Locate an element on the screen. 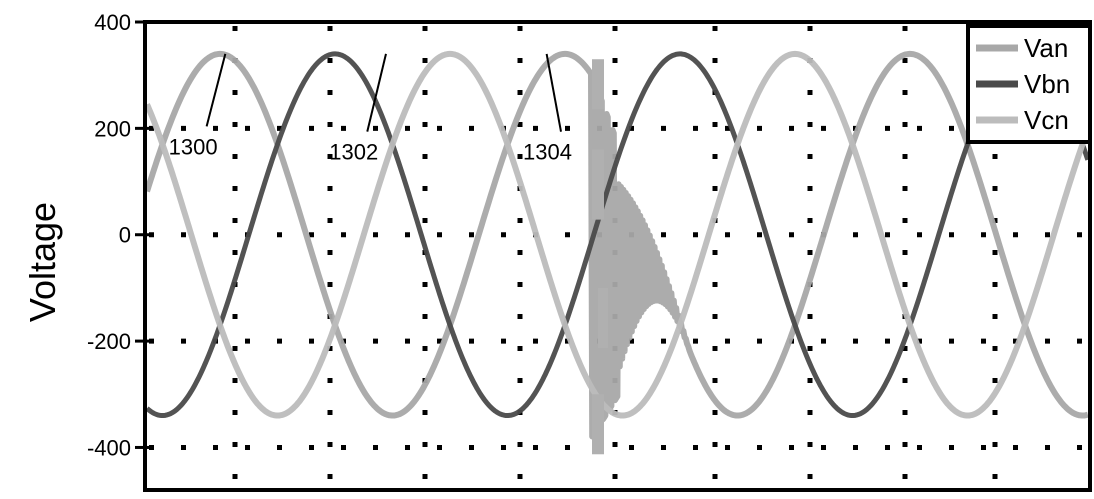  legend-label: Vbn is located at coordinates (1047, 84).